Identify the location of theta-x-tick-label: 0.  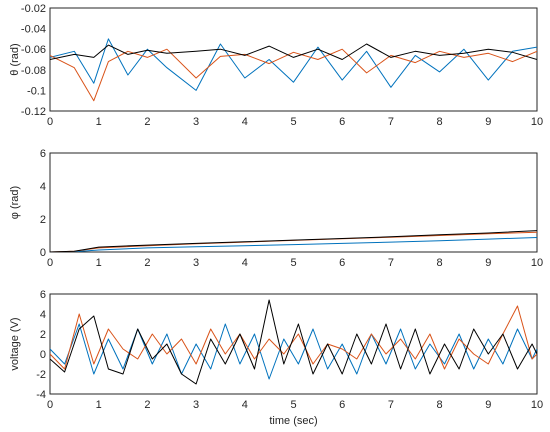
(50, 122).